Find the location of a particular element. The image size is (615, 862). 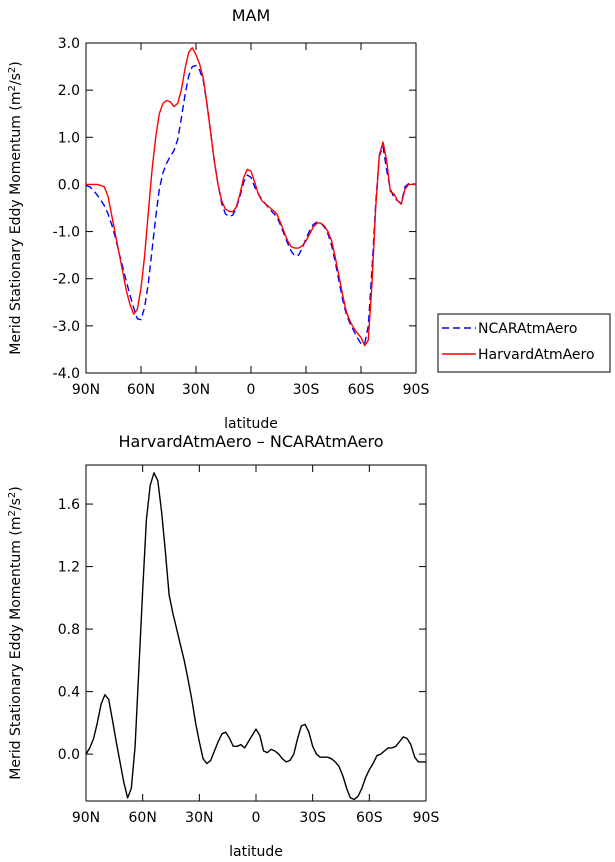

legend-box is located at coordinates (524, 343).